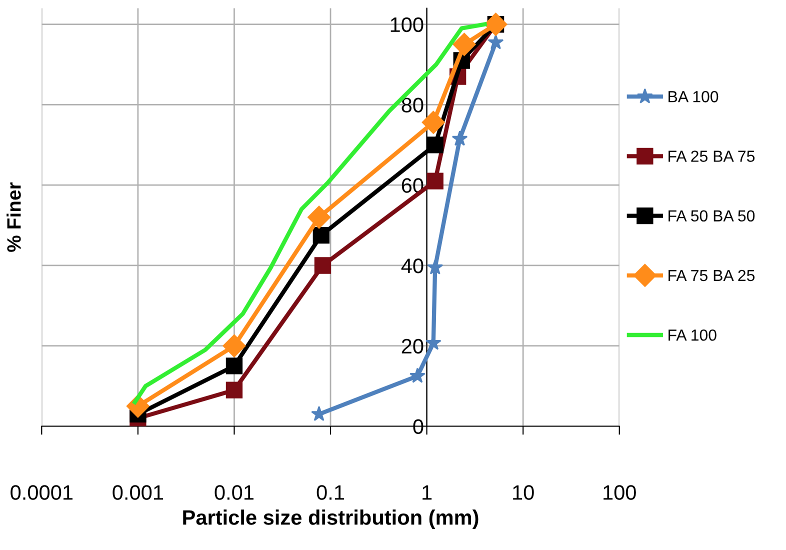 Image resolution: width=786 pixels, height=550 pixels. What do you see at coordinates (693, 96) in the screenshot?
I see `legend-label: BA 100` at bounding box center [693, 96].